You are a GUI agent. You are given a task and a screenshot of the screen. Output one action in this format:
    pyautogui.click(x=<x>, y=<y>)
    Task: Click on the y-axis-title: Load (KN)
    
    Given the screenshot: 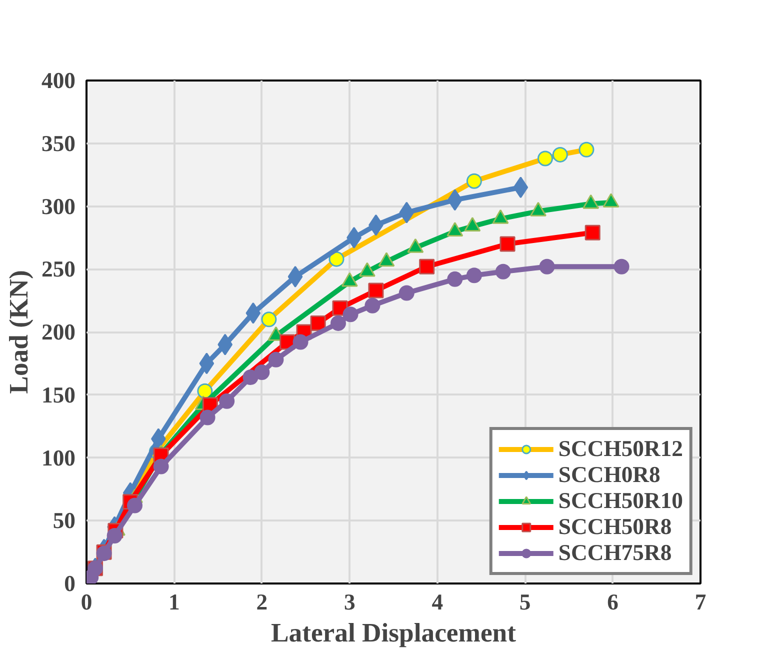 What is the action you would take?
    pyautogui.click(x=19, y=332)
    